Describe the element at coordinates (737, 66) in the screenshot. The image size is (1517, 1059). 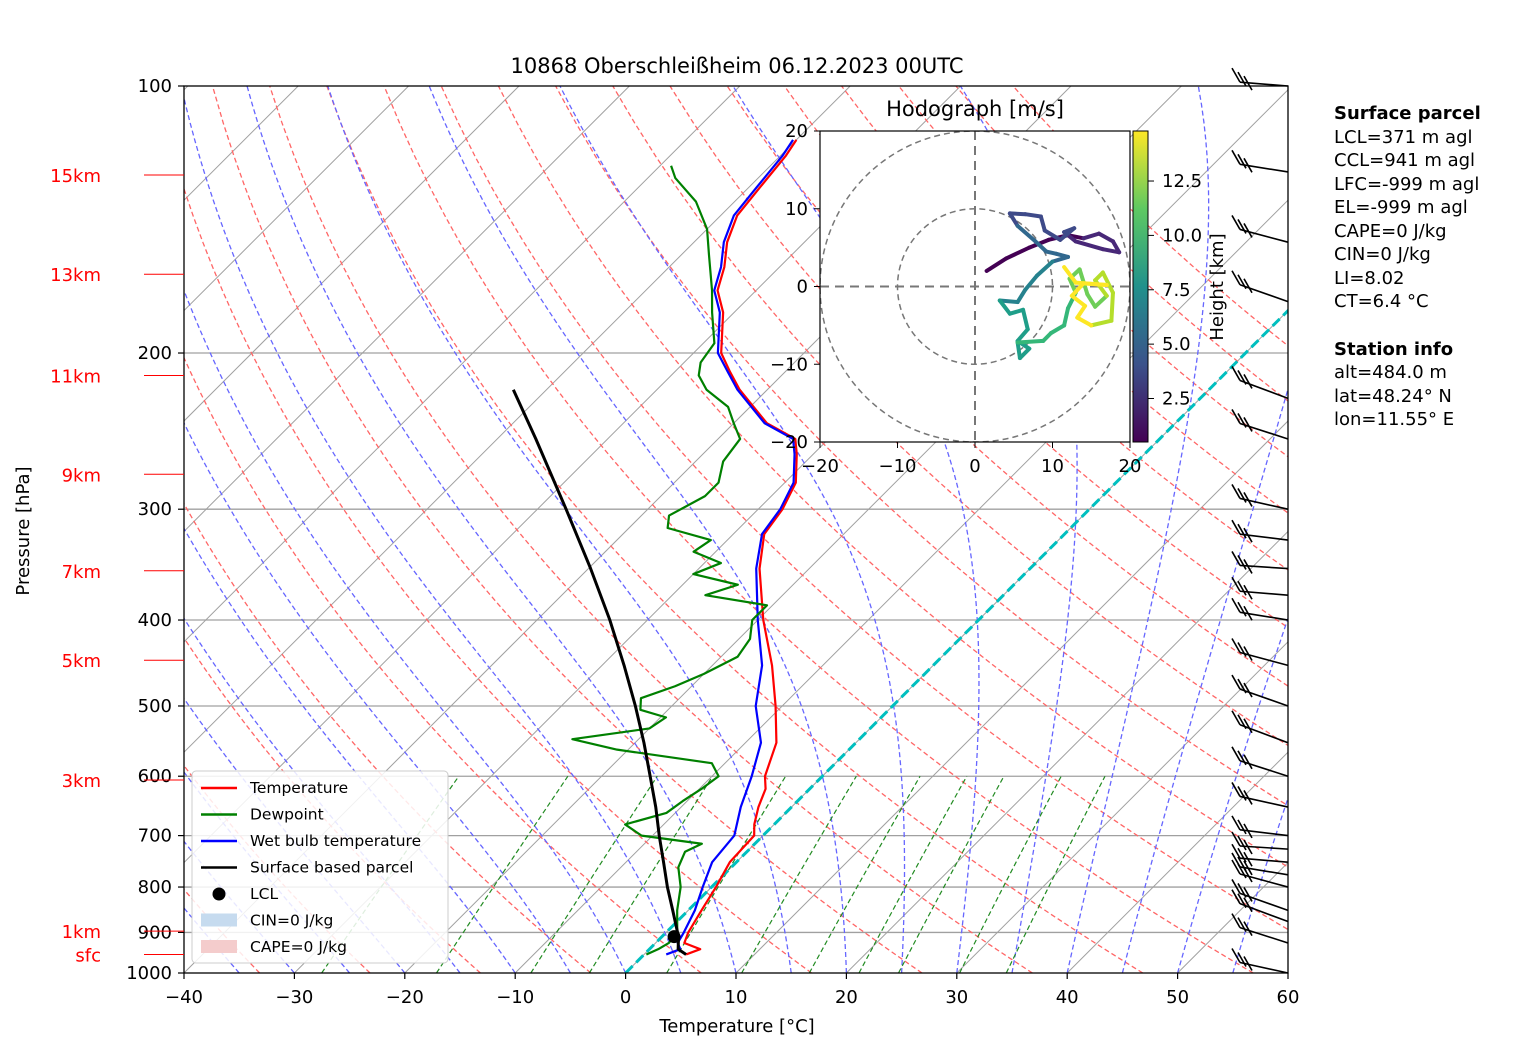
I see `chart-title: 10868 Oberschleißheim 06.12.2023 00UTC` at that location.